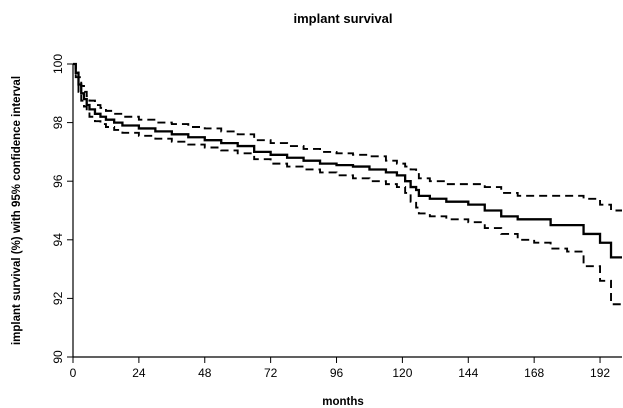 The height and width of the screenshot is (408, 623). What do you see at coordinates (534, 373) in the screenshot?
I see `x-tick-label: 168` at bounding box center [534, 373].